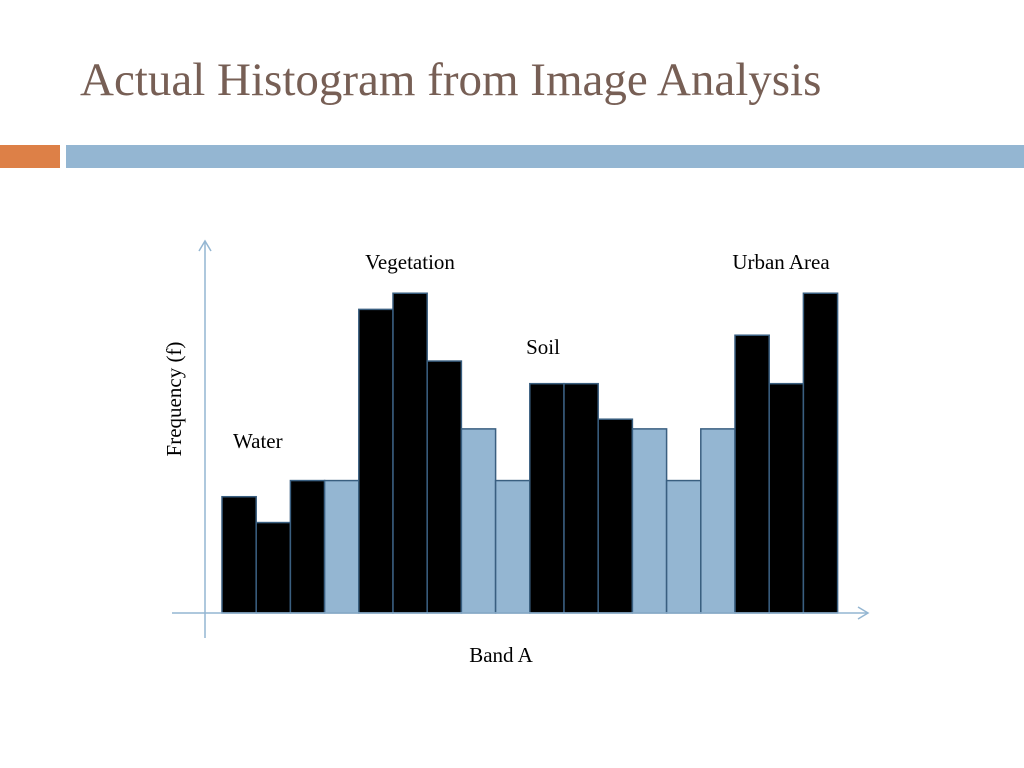 This screenshot has width=1024, height=768. I want to click on slide-title: Actual Histogram from Image Analysis, so click(451, 80).